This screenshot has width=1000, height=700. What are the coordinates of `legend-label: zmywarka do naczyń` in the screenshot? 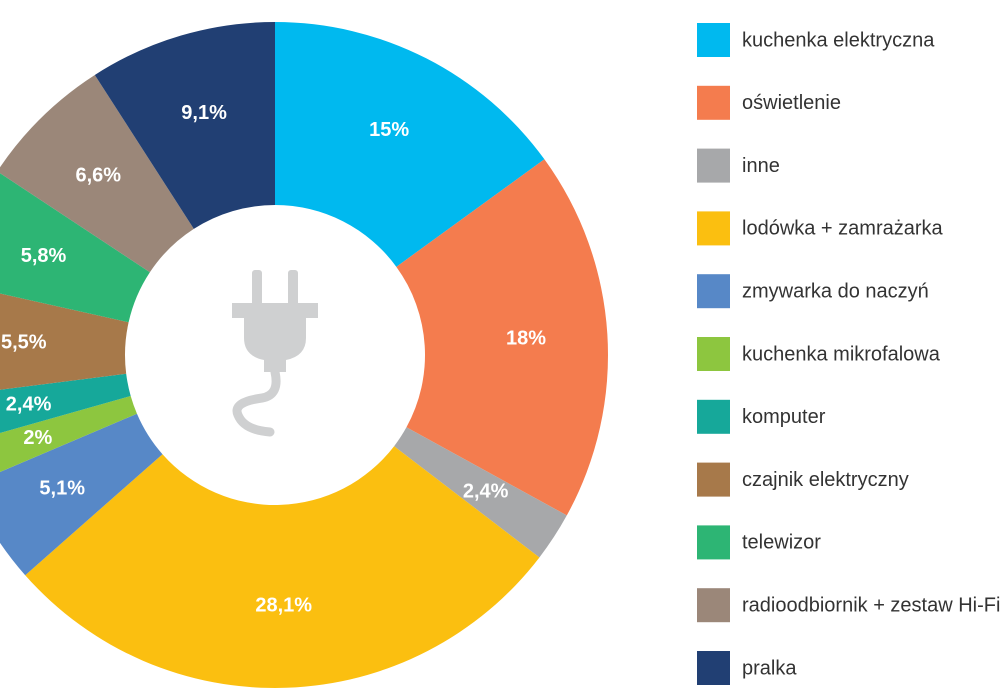 It's located at (835, 291).